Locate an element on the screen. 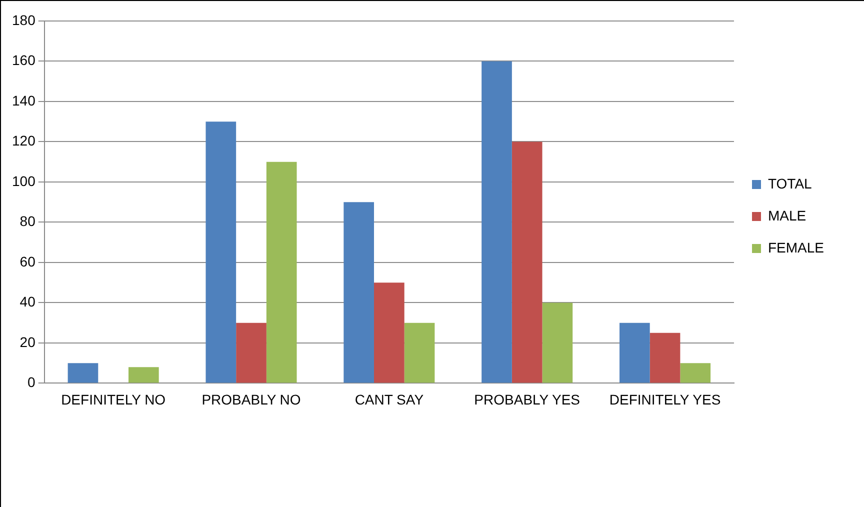  y-tick-label: 80 is located at coordinates (28, 221).